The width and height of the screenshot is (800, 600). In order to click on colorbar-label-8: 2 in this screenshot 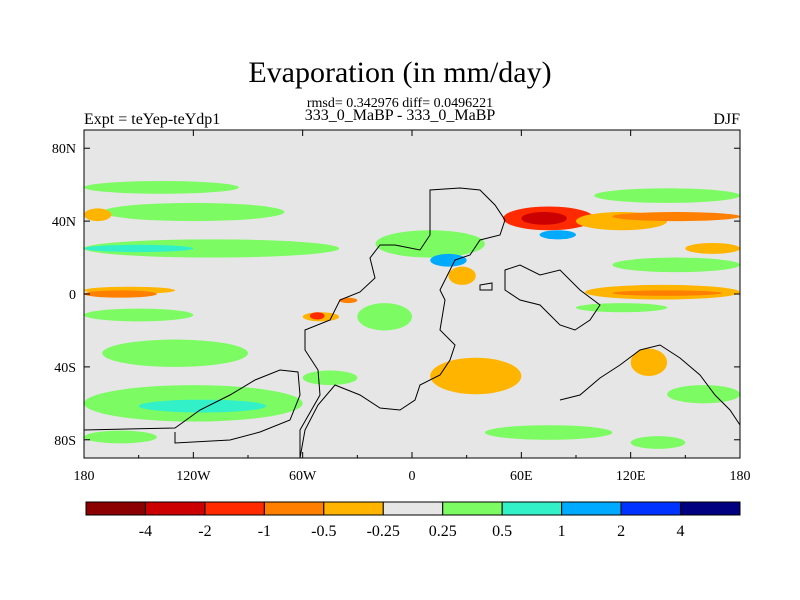, I will do `click(621, 531)`.